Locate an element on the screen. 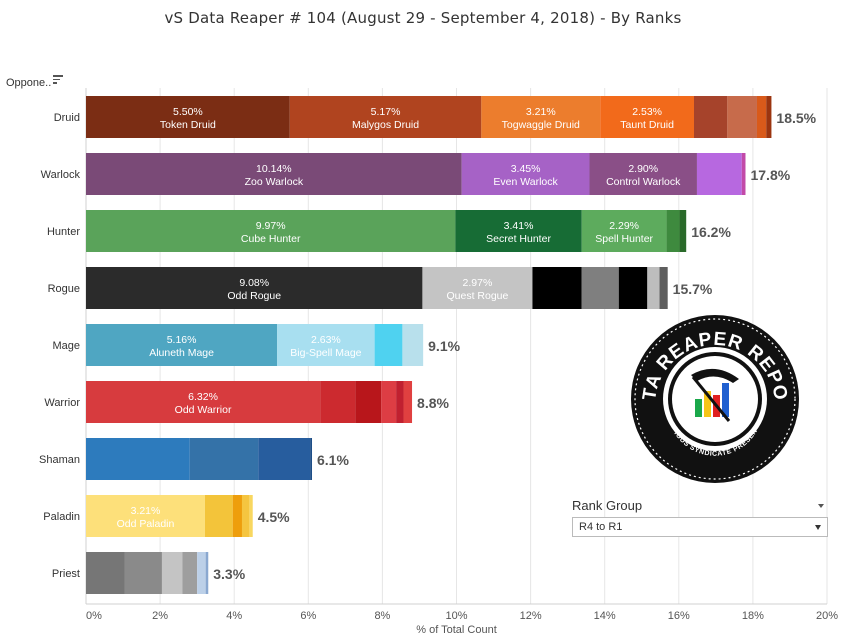 The image size is (846, 641). segment-archetype: Togwaggle Druid is located at coordinates (541, 125).